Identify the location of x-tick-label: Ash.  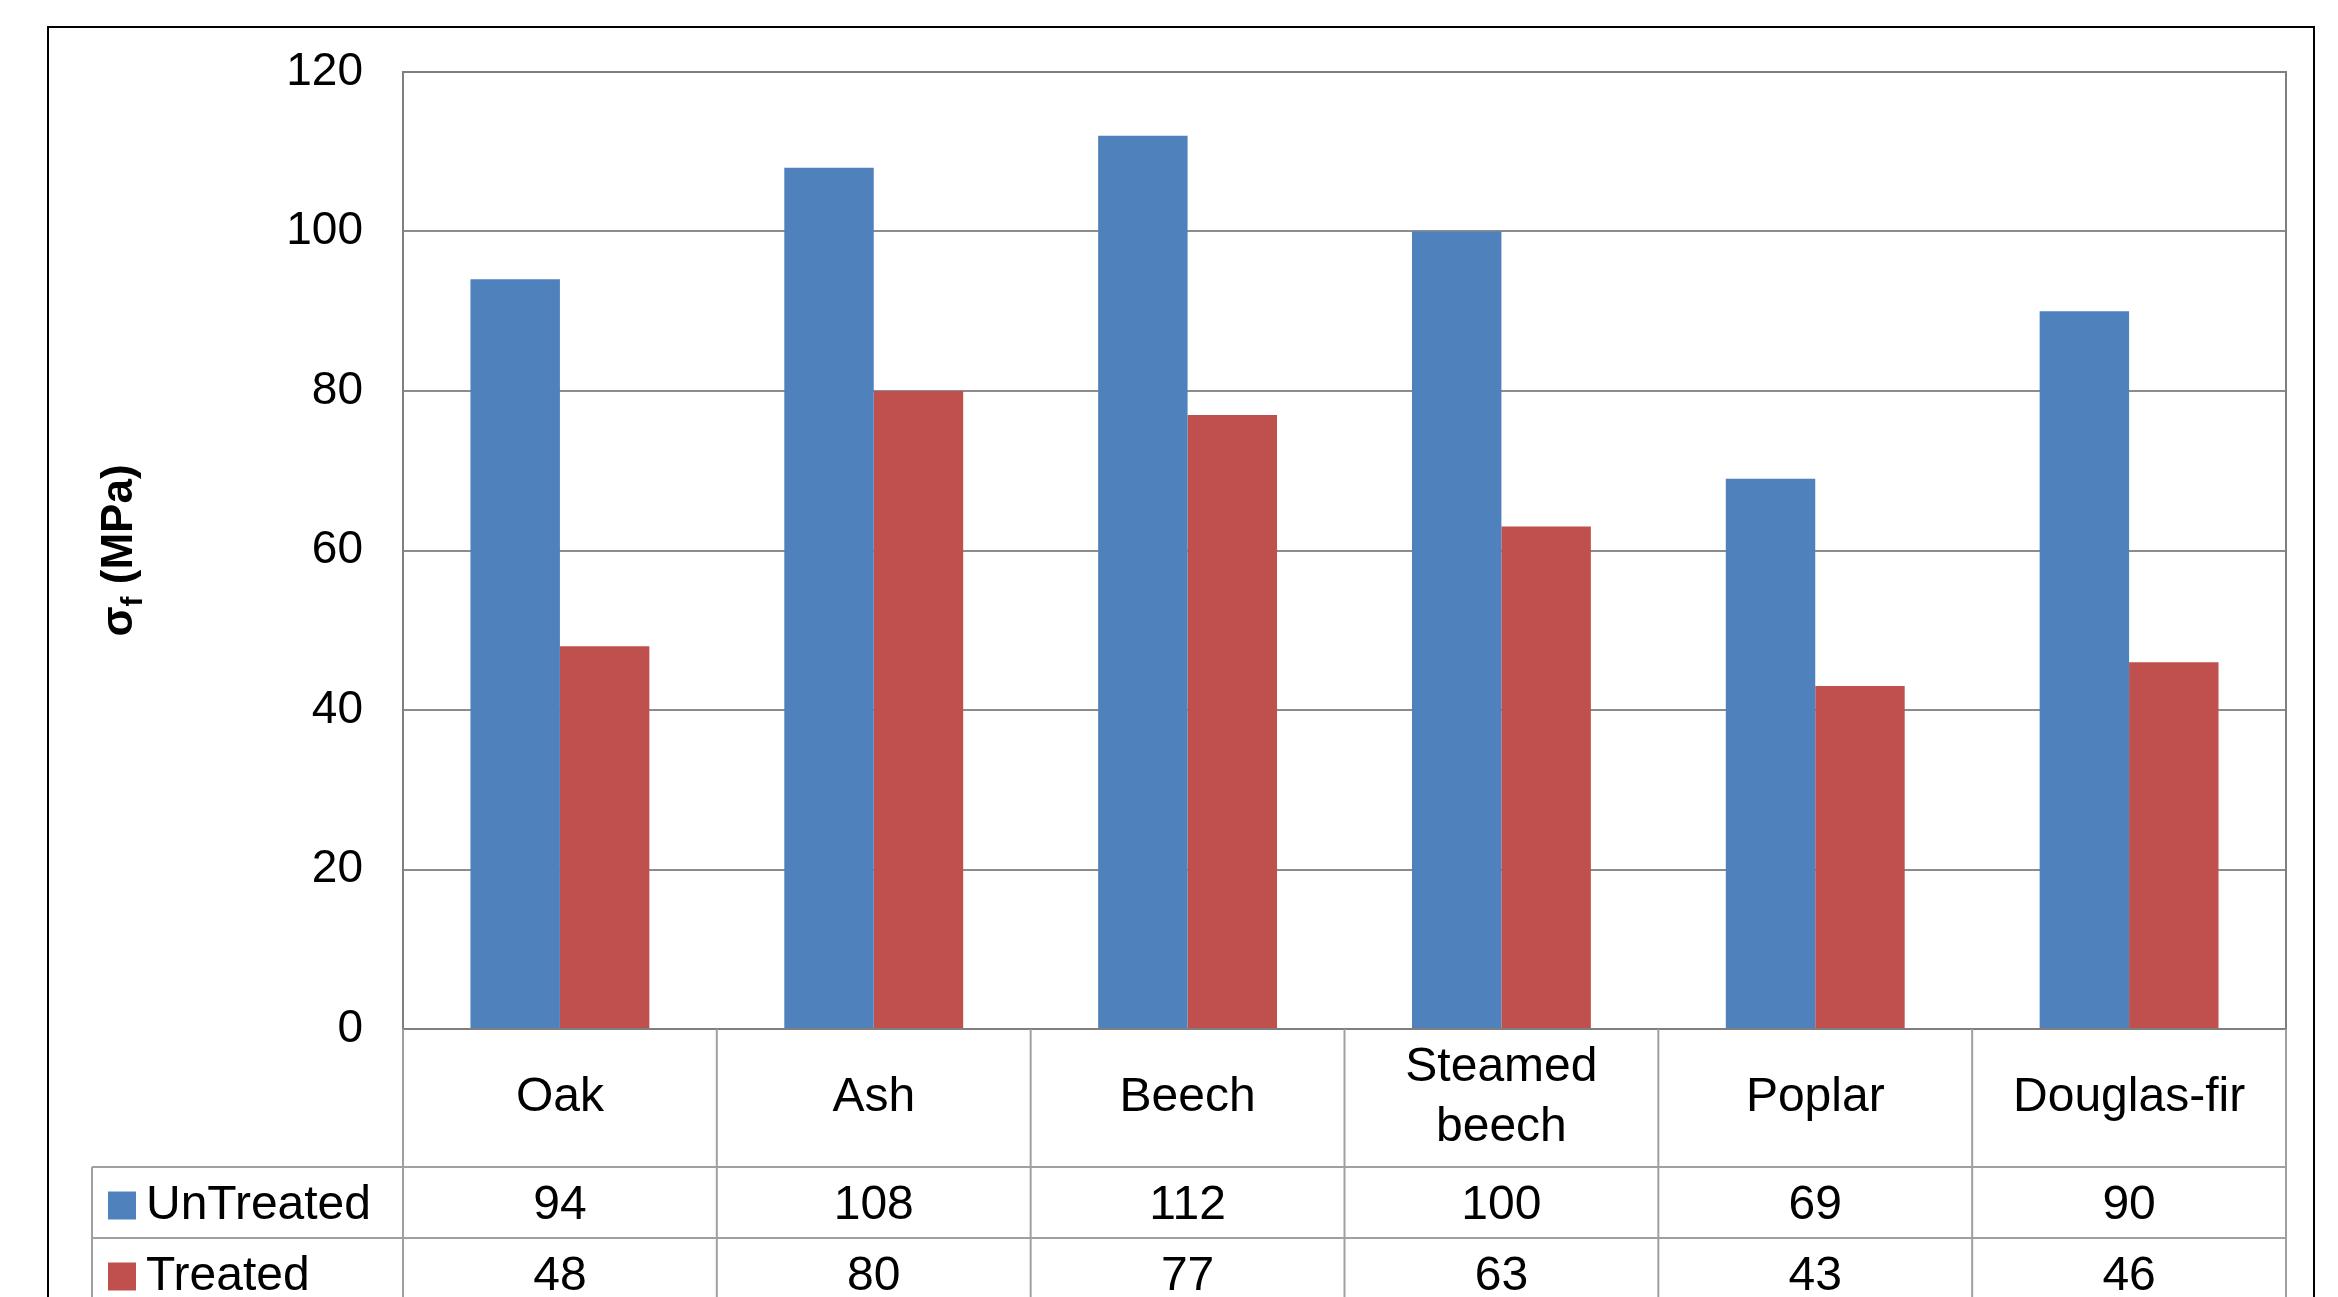
(874, 1095).